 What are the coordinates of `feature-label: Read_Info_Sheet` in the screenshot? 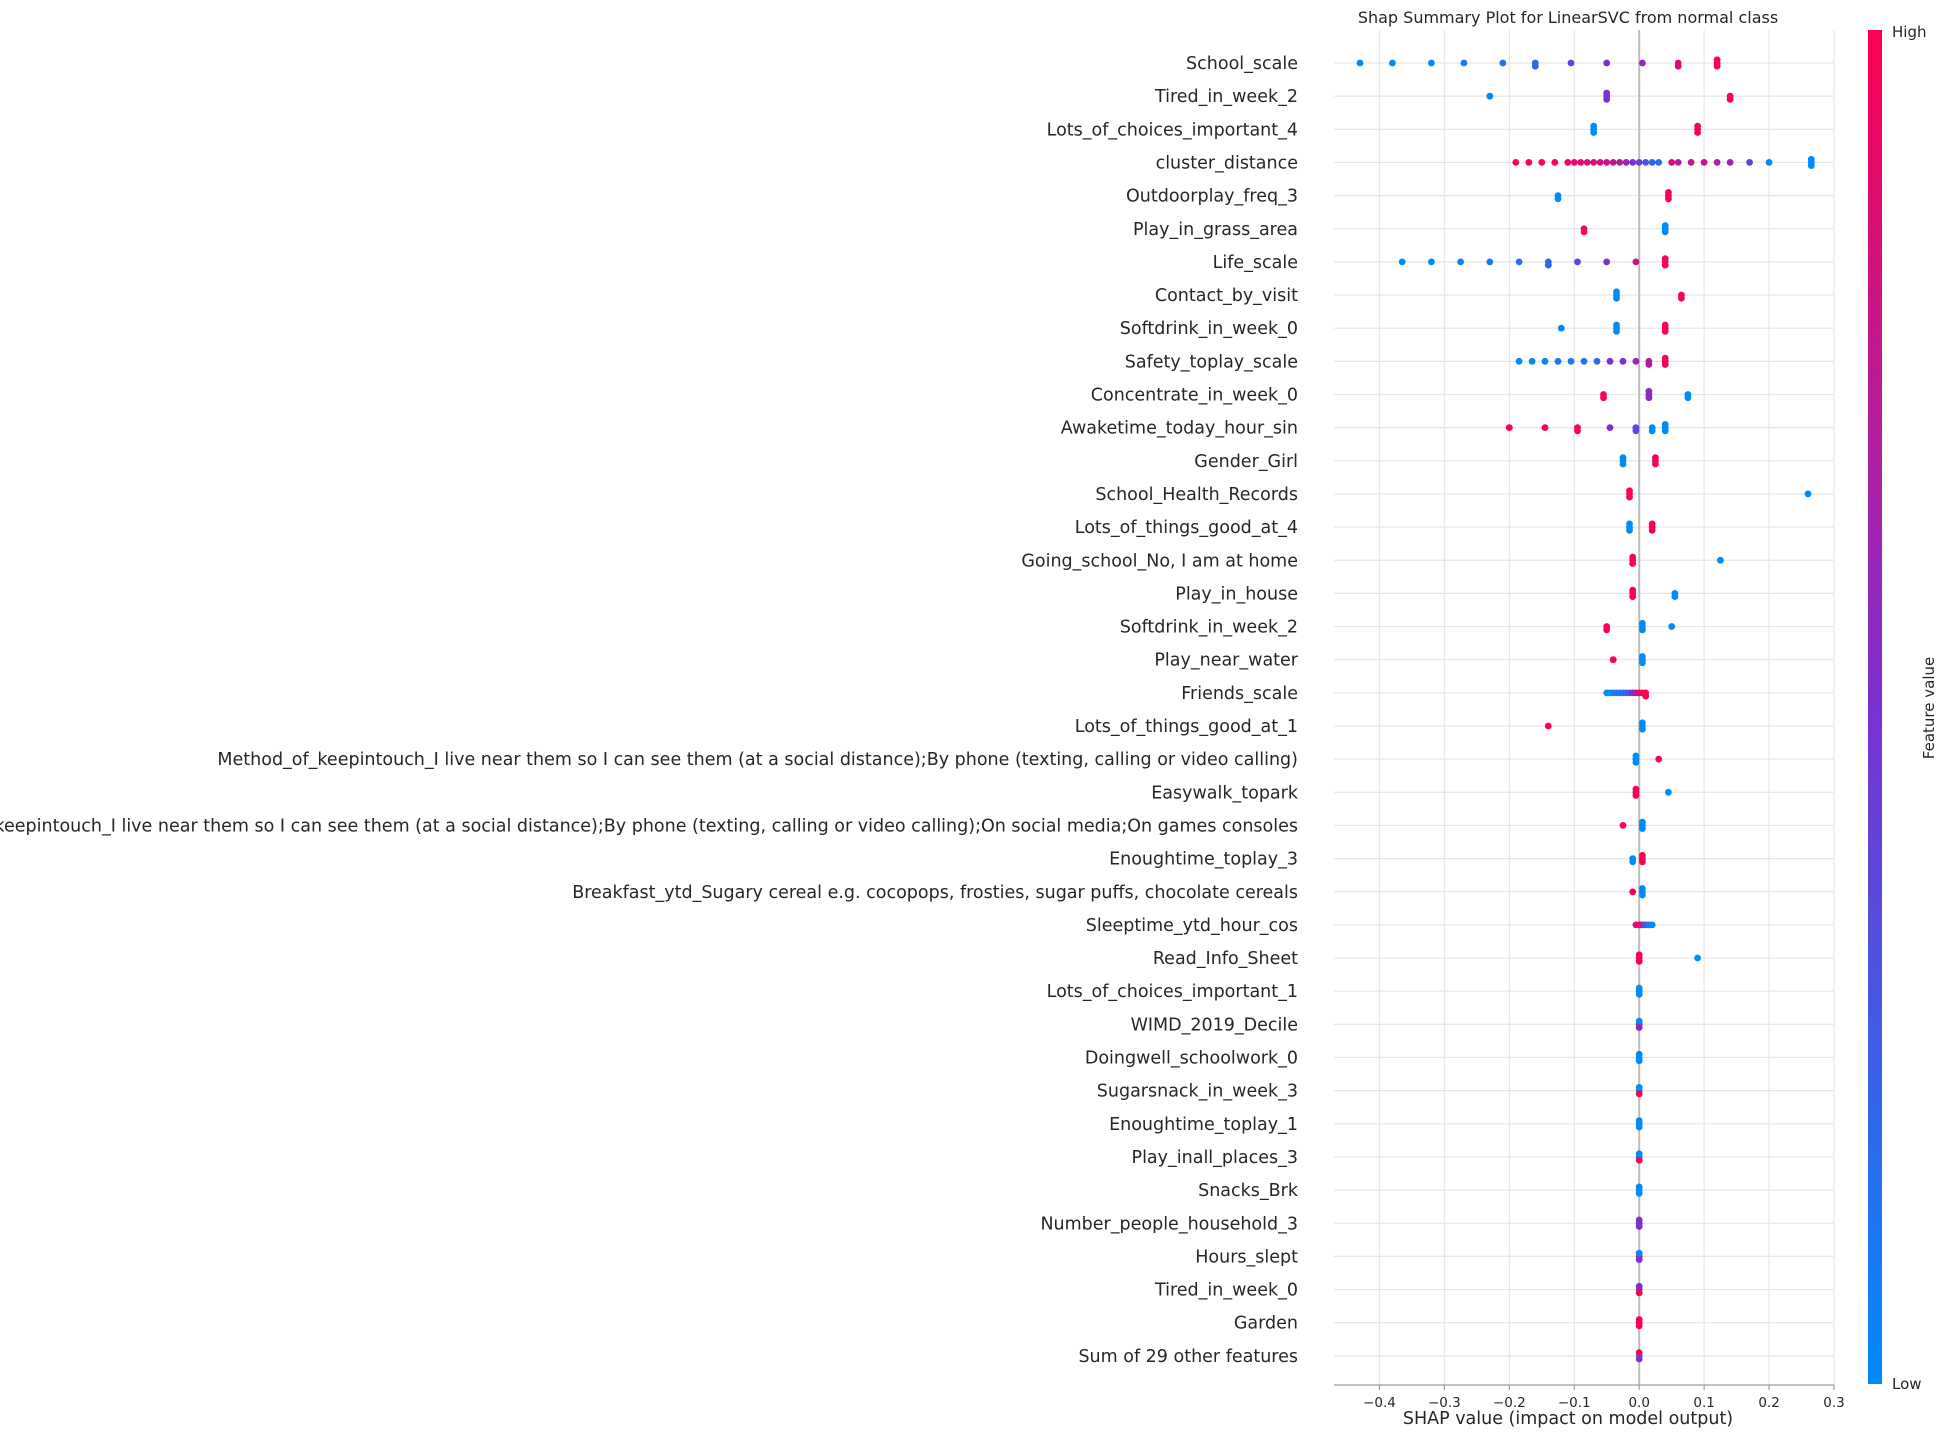 It's located at (1225, 959).